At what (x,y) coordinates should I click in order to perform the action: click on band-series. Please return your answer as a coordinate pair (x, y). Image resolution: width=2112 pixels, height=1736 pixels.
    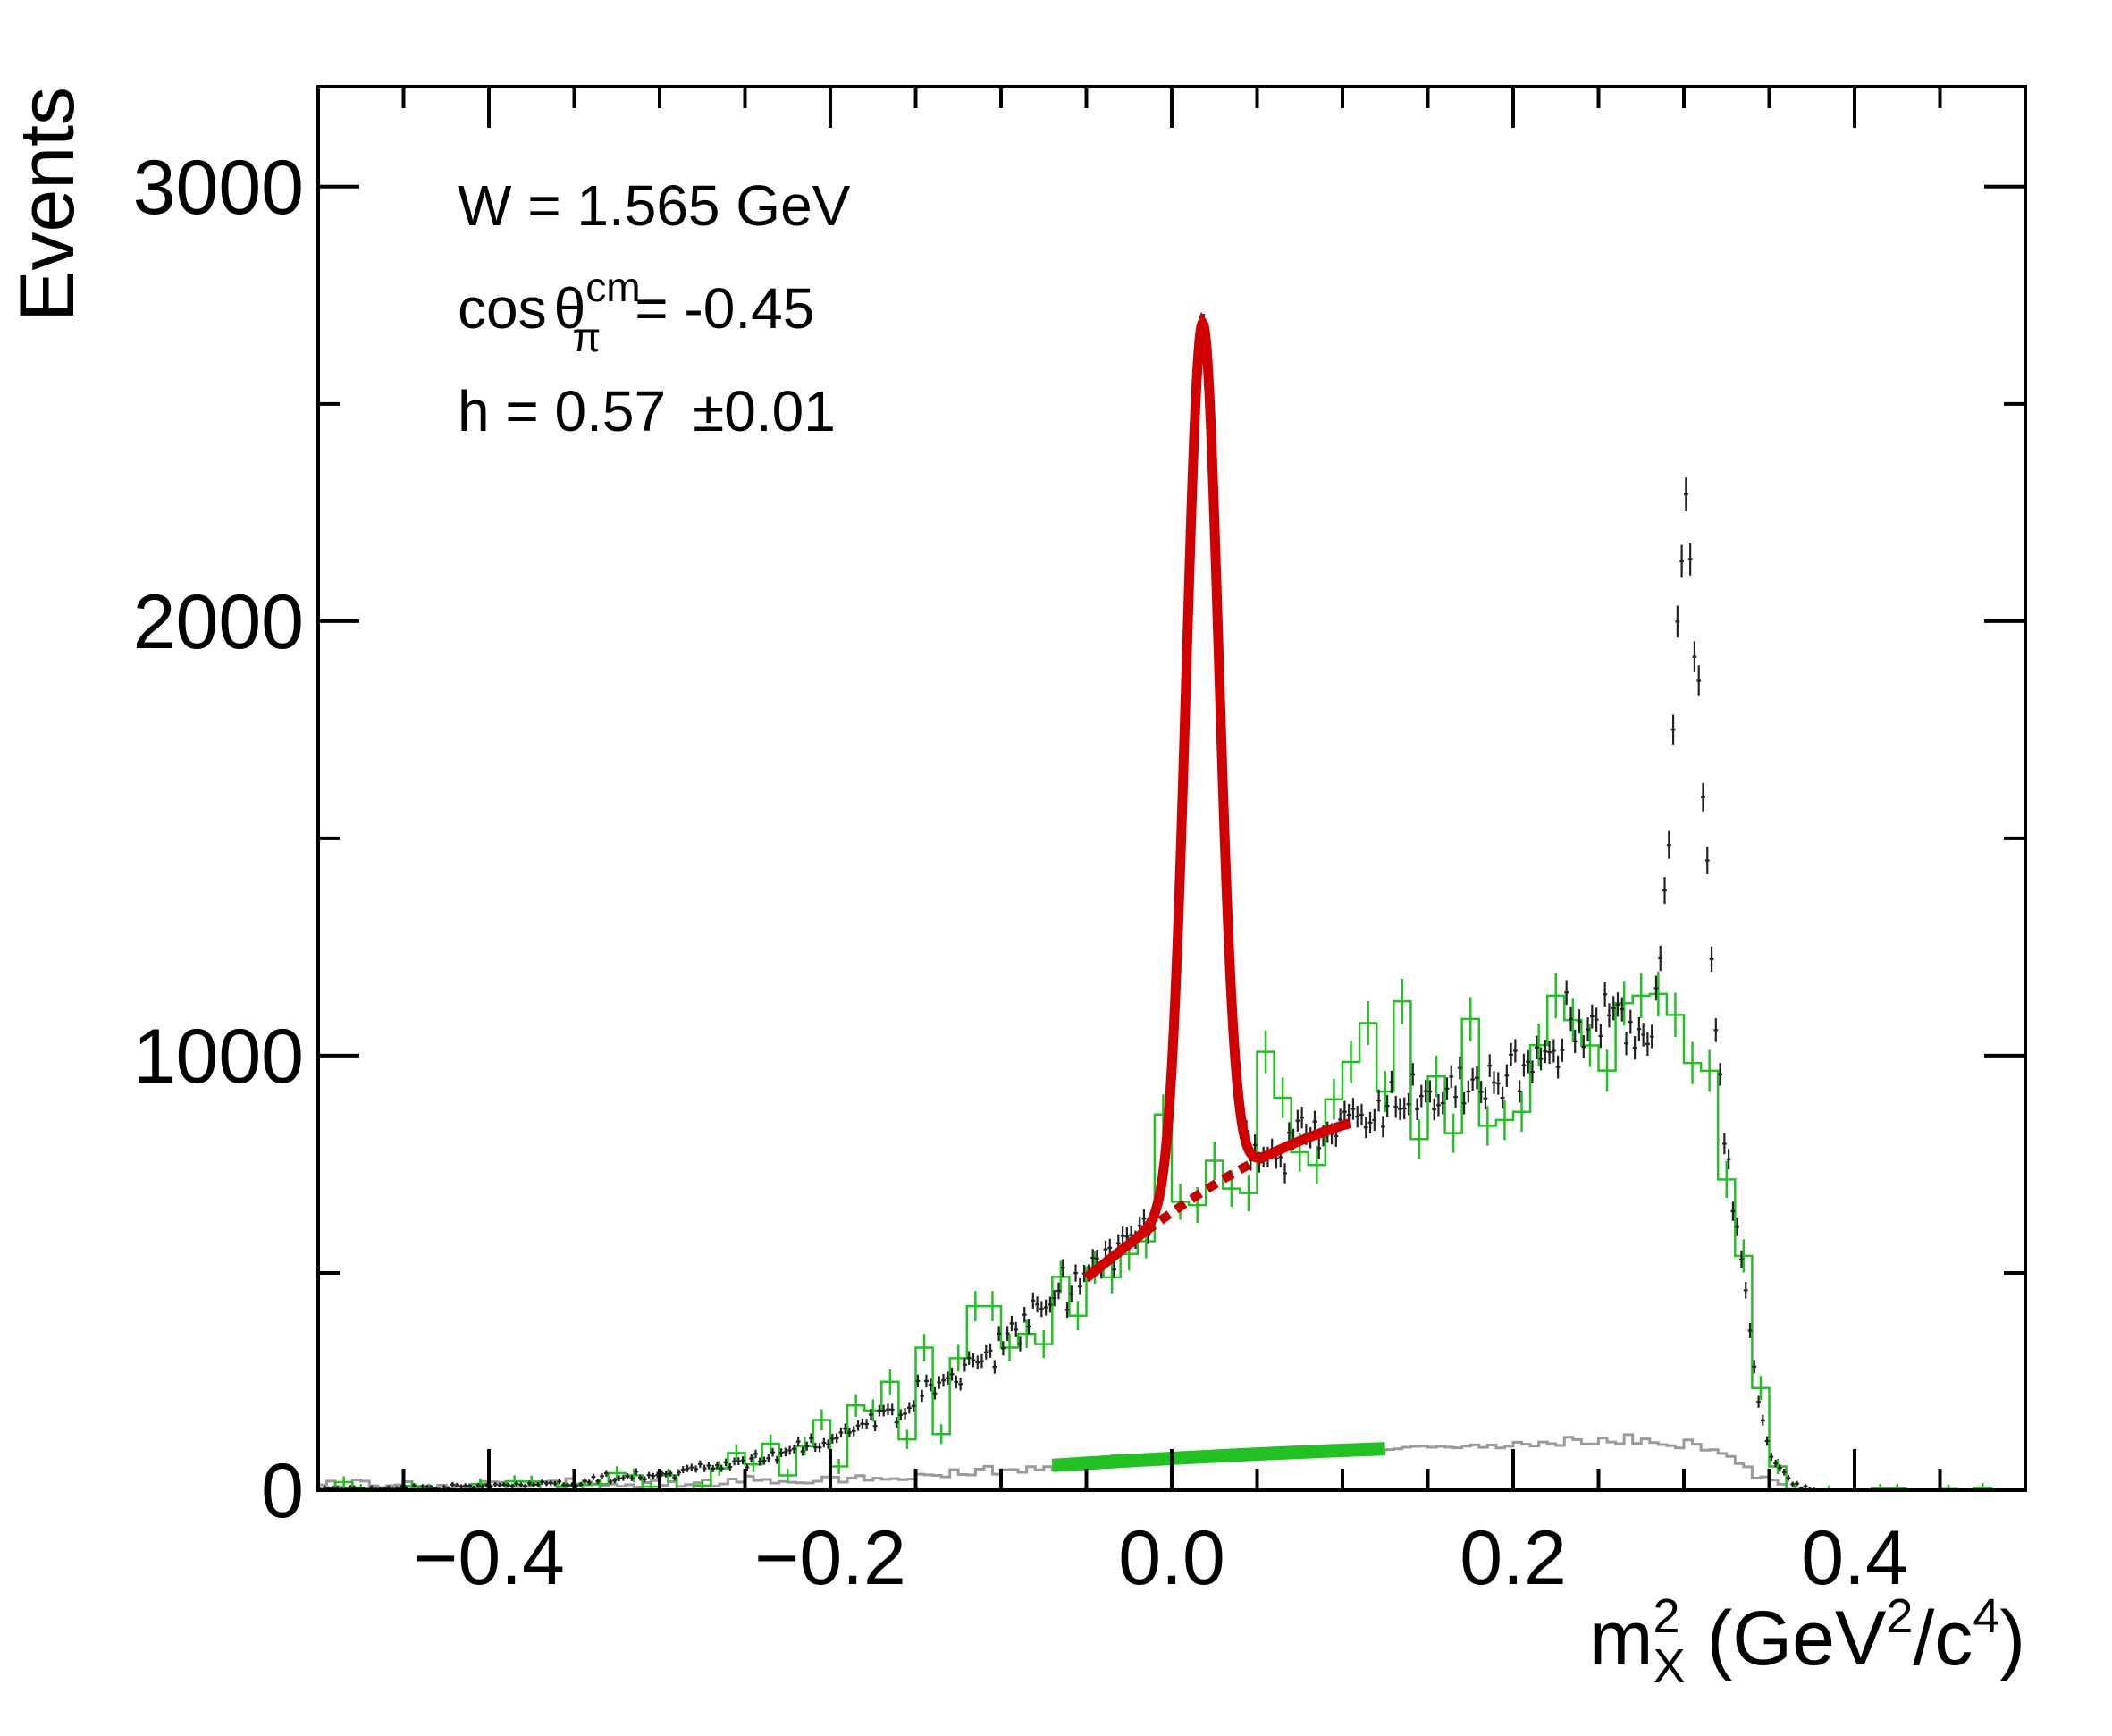
    Looking at the image, I should click on (1218, 1457).